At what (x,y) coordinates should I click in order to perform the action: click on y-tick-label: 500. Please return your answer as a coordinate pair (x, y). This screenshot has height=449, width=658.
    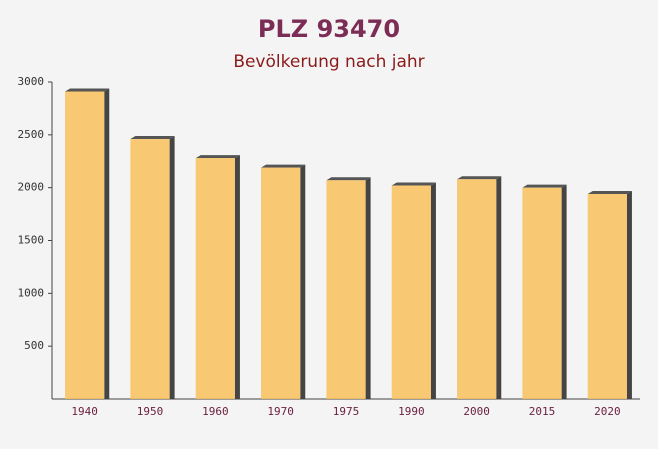
    Looking at the image, I should click on (34, 345).